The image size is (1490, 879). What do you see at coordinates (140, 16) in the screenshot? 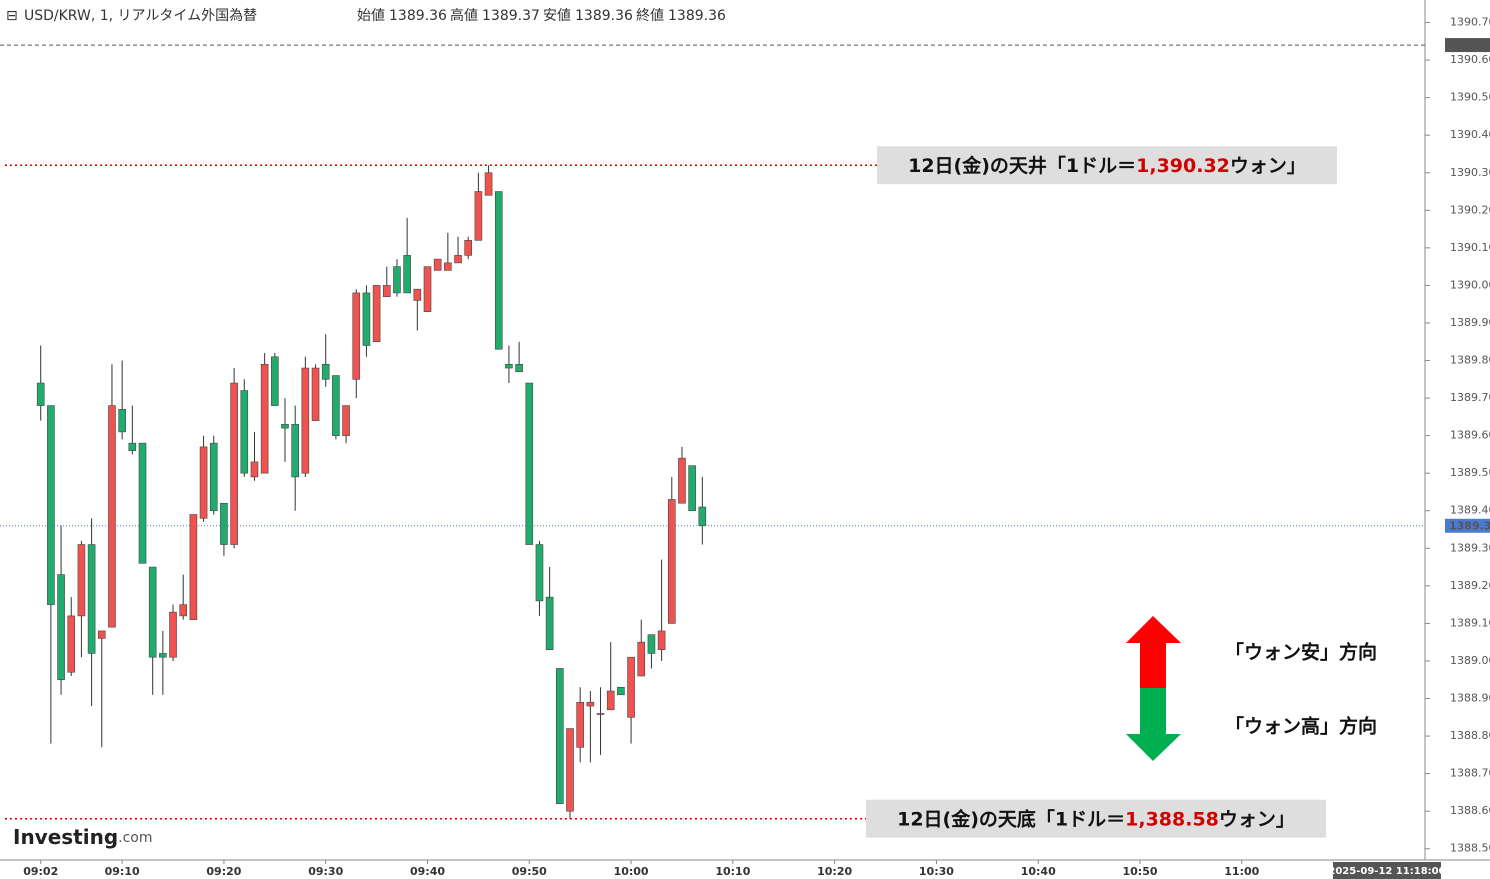
I see `symbol: USD/KRW, 1, リアルタイム外国為替` at bounding box center [140, 16].